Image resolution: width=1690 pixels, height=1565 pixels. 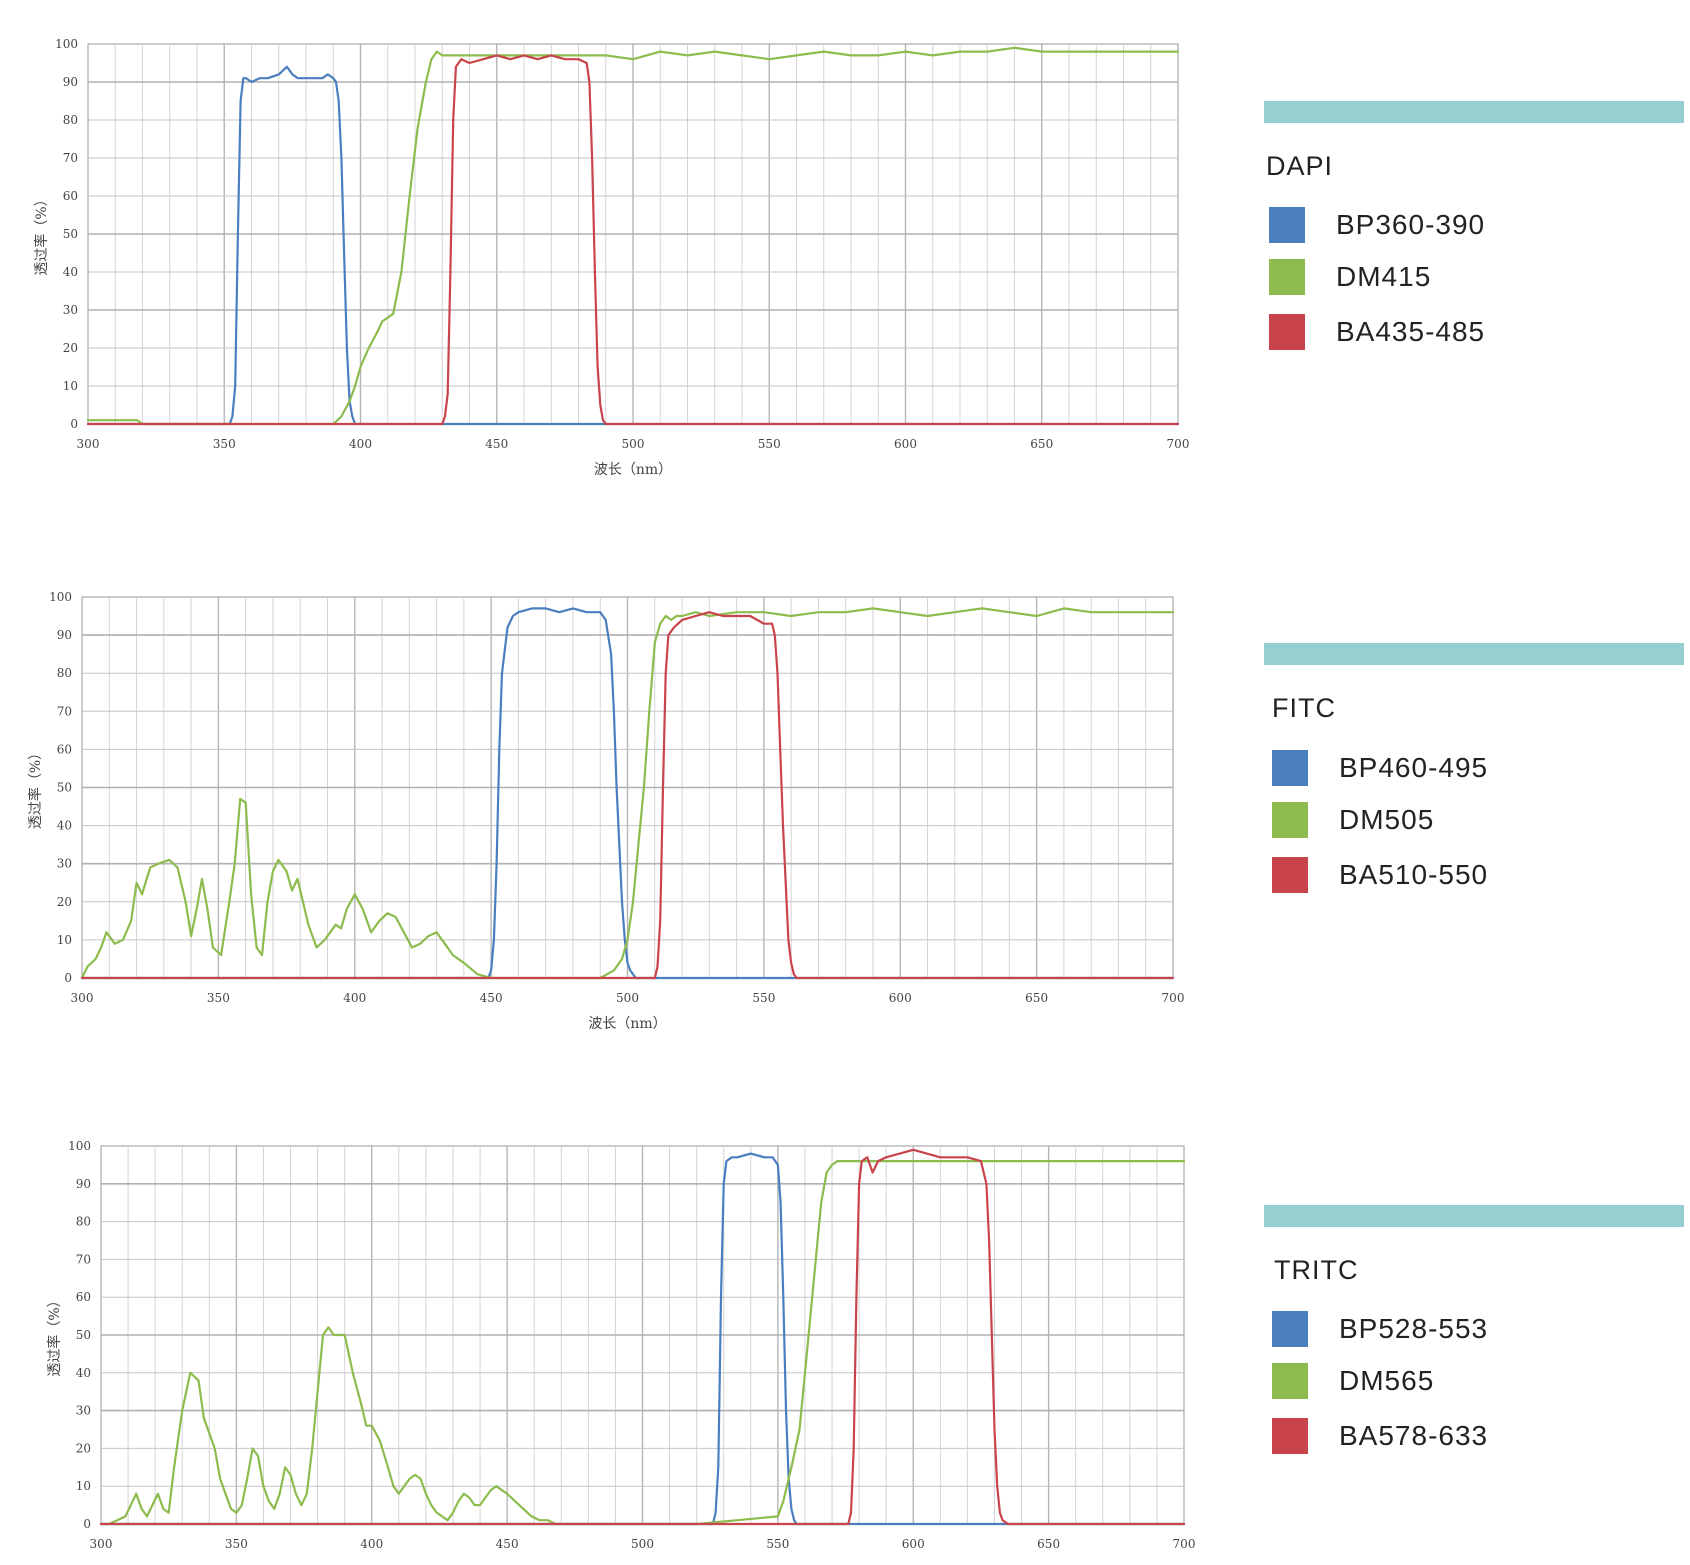 I want to click on legend-label: DM565, so click(x=1387, y=1380).